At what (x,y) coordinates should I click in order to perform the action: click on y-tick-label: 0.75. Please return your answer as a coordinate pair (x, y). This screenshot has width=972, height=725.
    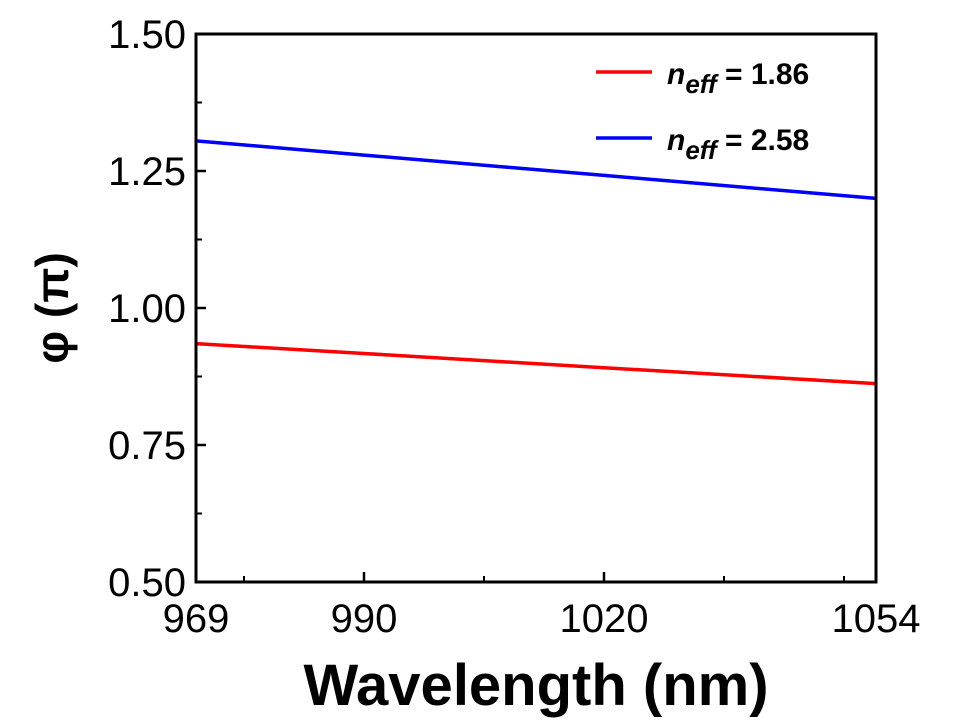
    Looking at the image, I should click on (147, 446).